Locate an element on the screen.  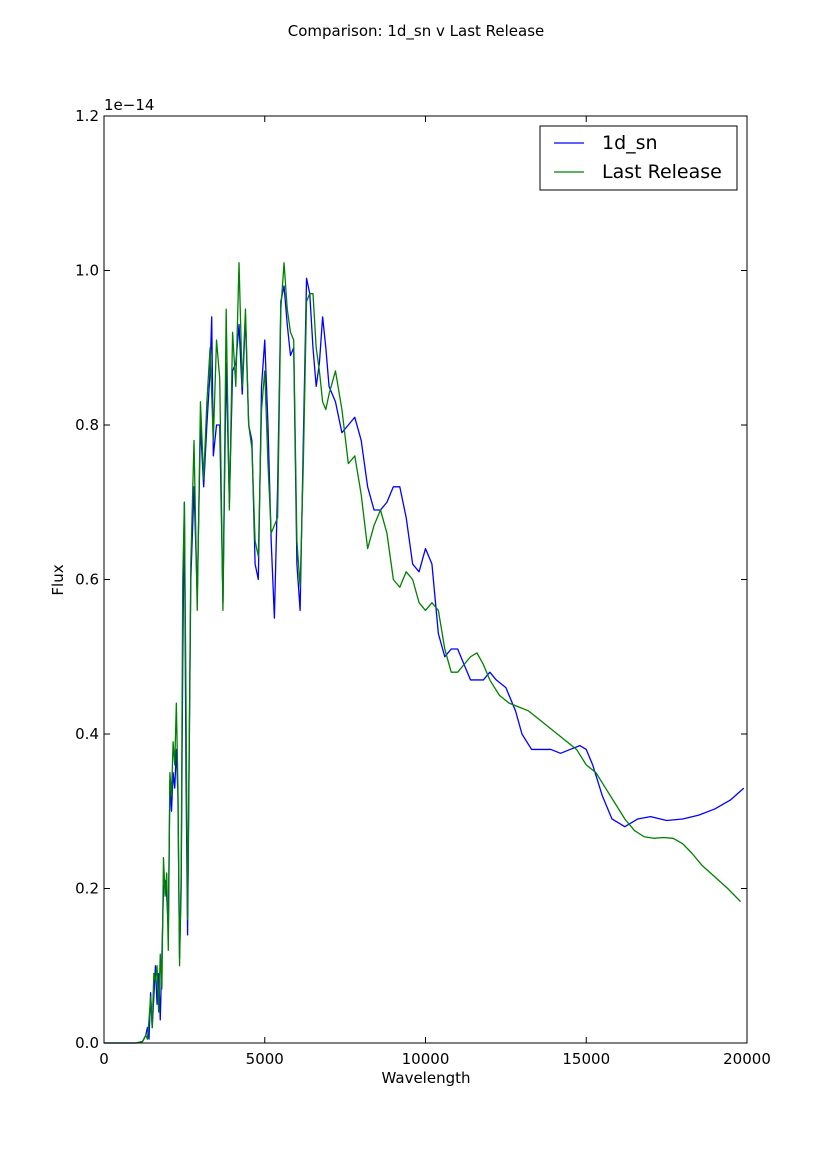
x-tick-label: 5000 is located at coordinates (265, 1059).